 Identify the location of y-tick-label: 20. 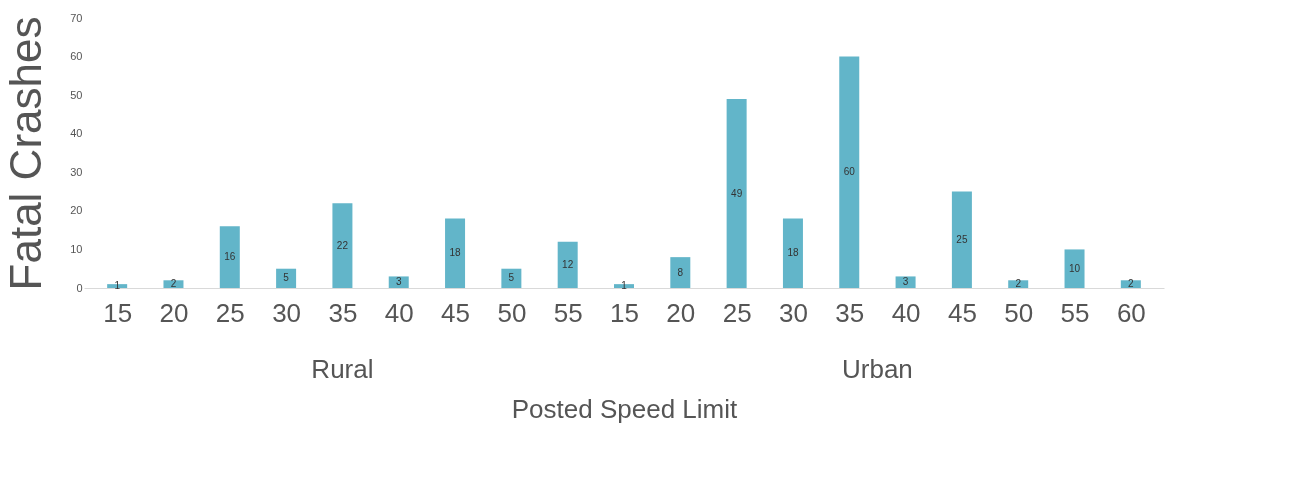
(76, 210).